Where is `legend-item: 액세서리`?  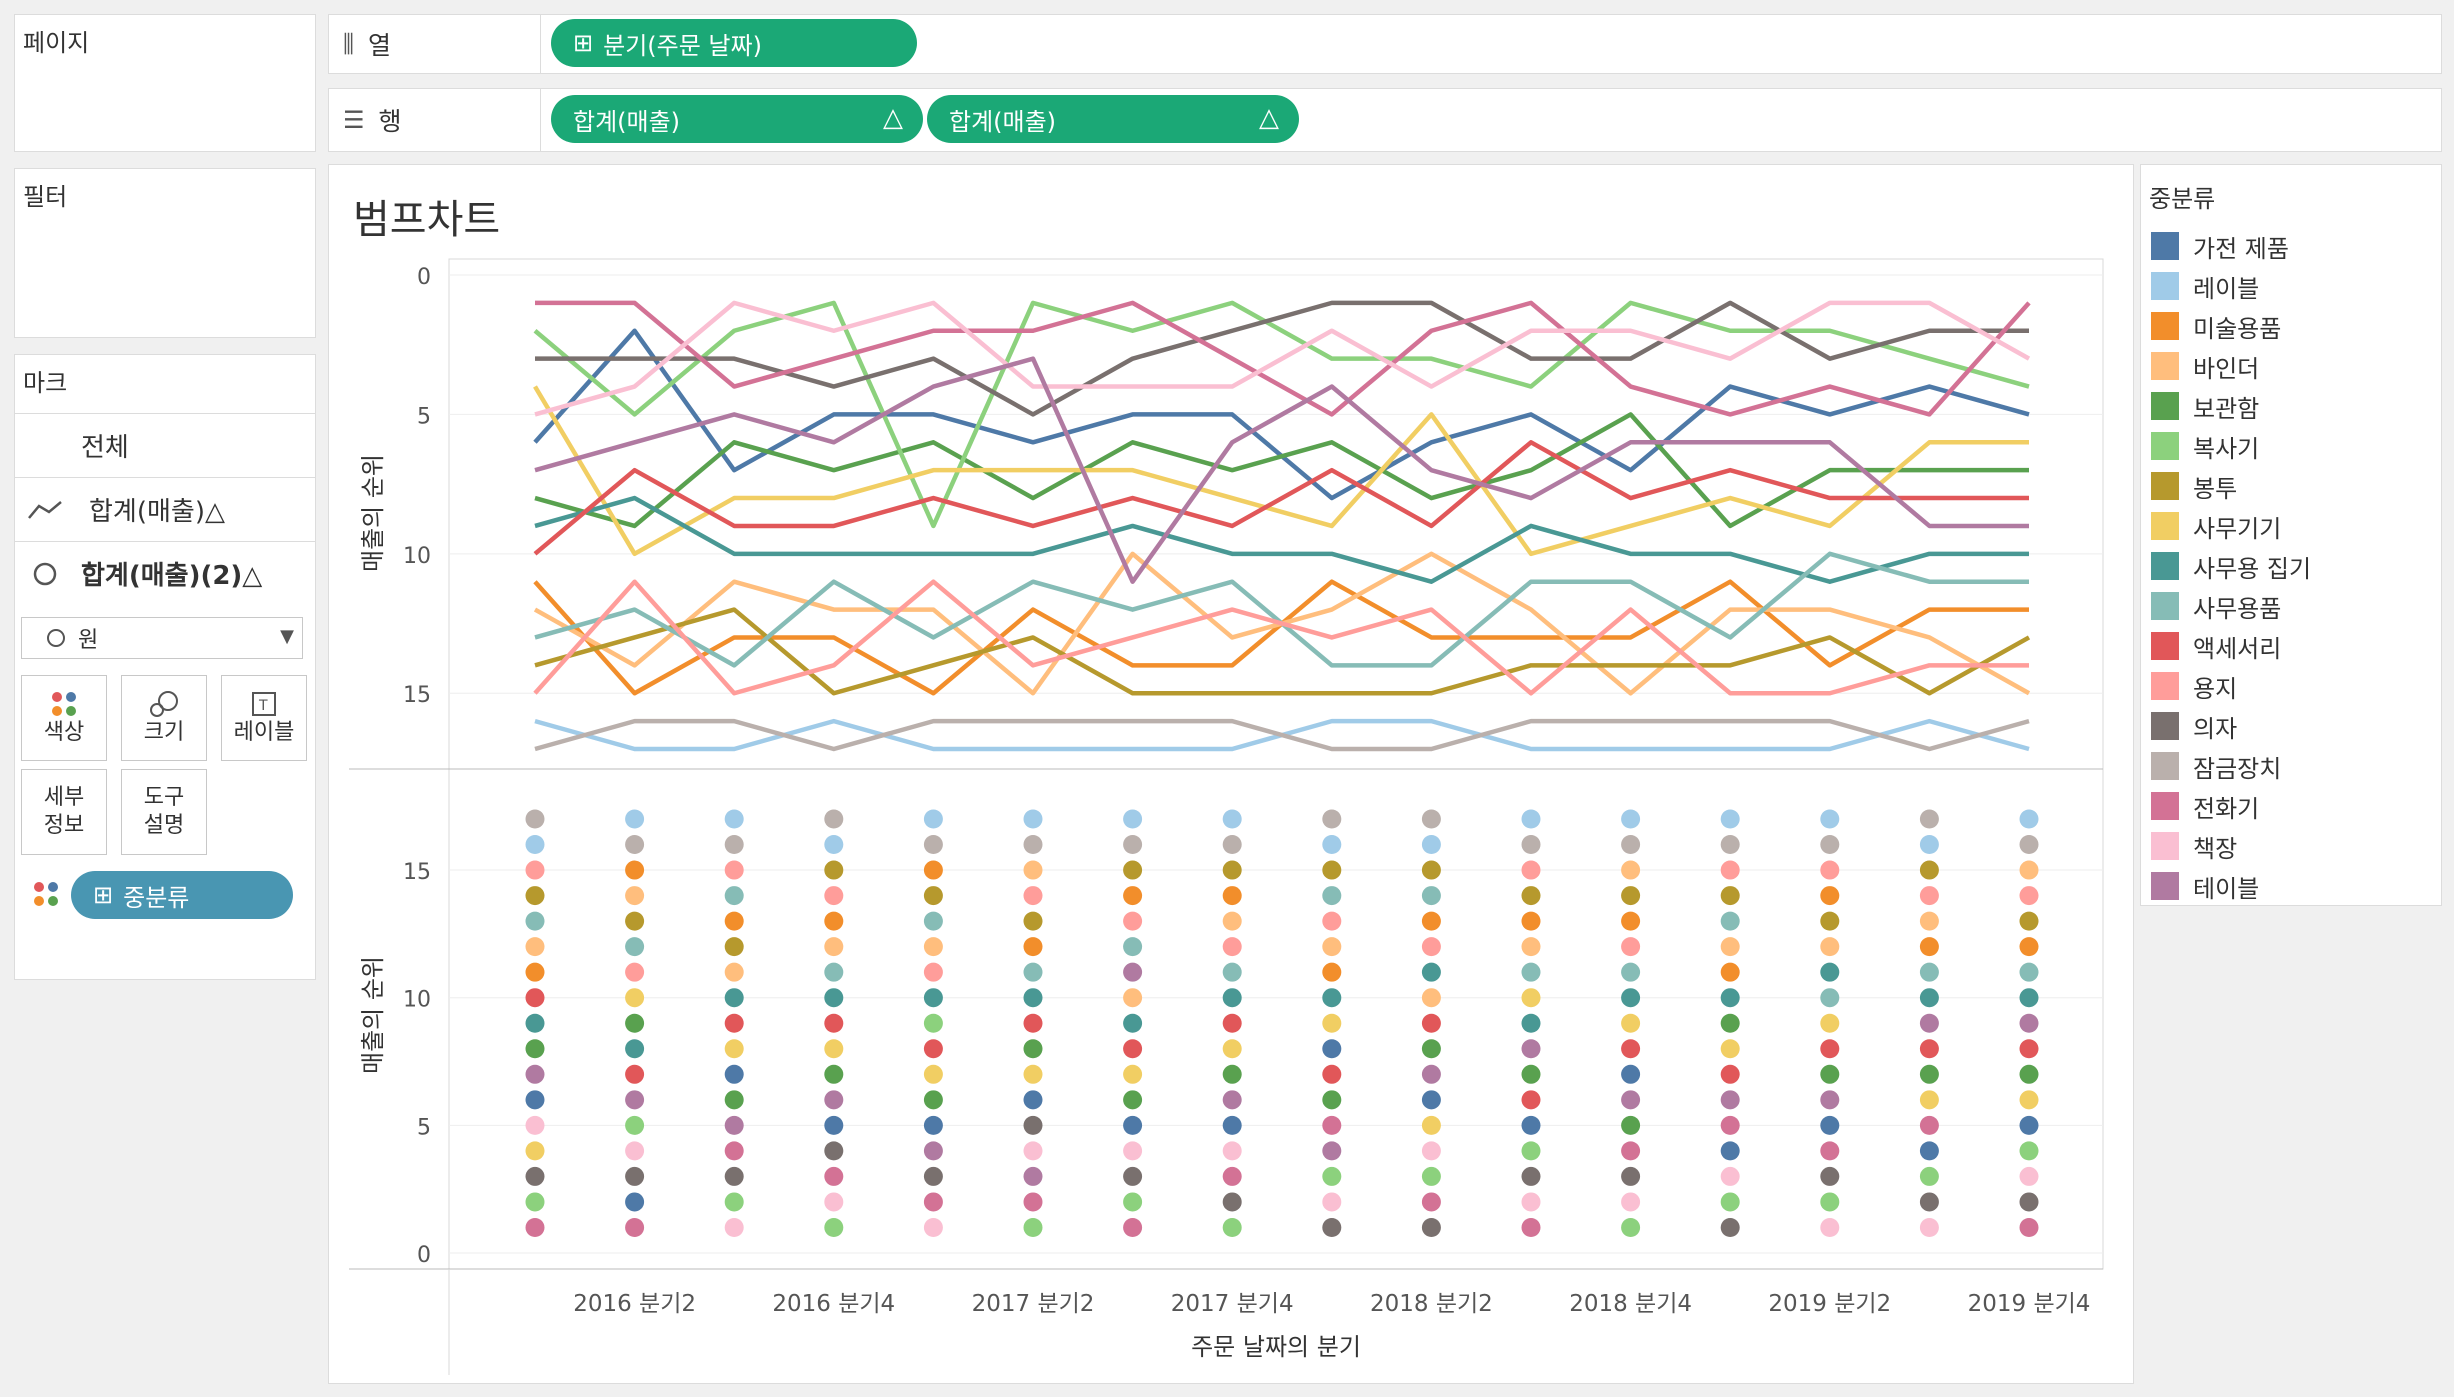 legend-item: 액세서리 is located at coordinates (2216, 646).